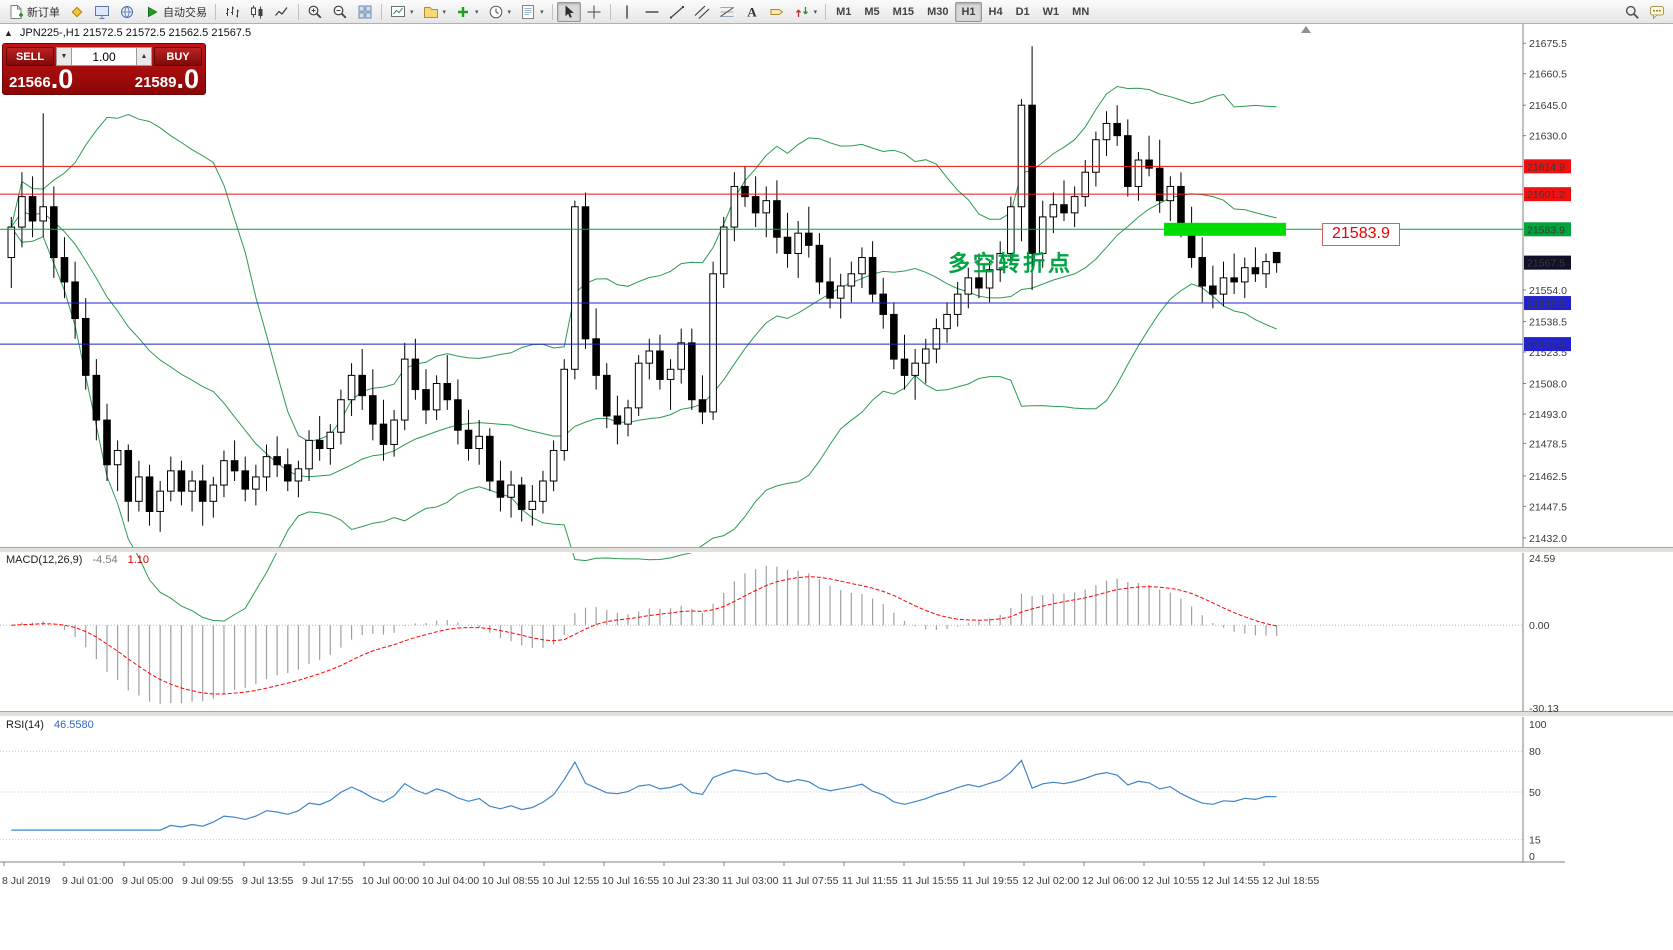 This screenshot has height=950, width=1673. What do you see at coordinates (777, 12) in the screenshot?
I see `label-button` at bounding box center [777, 12].